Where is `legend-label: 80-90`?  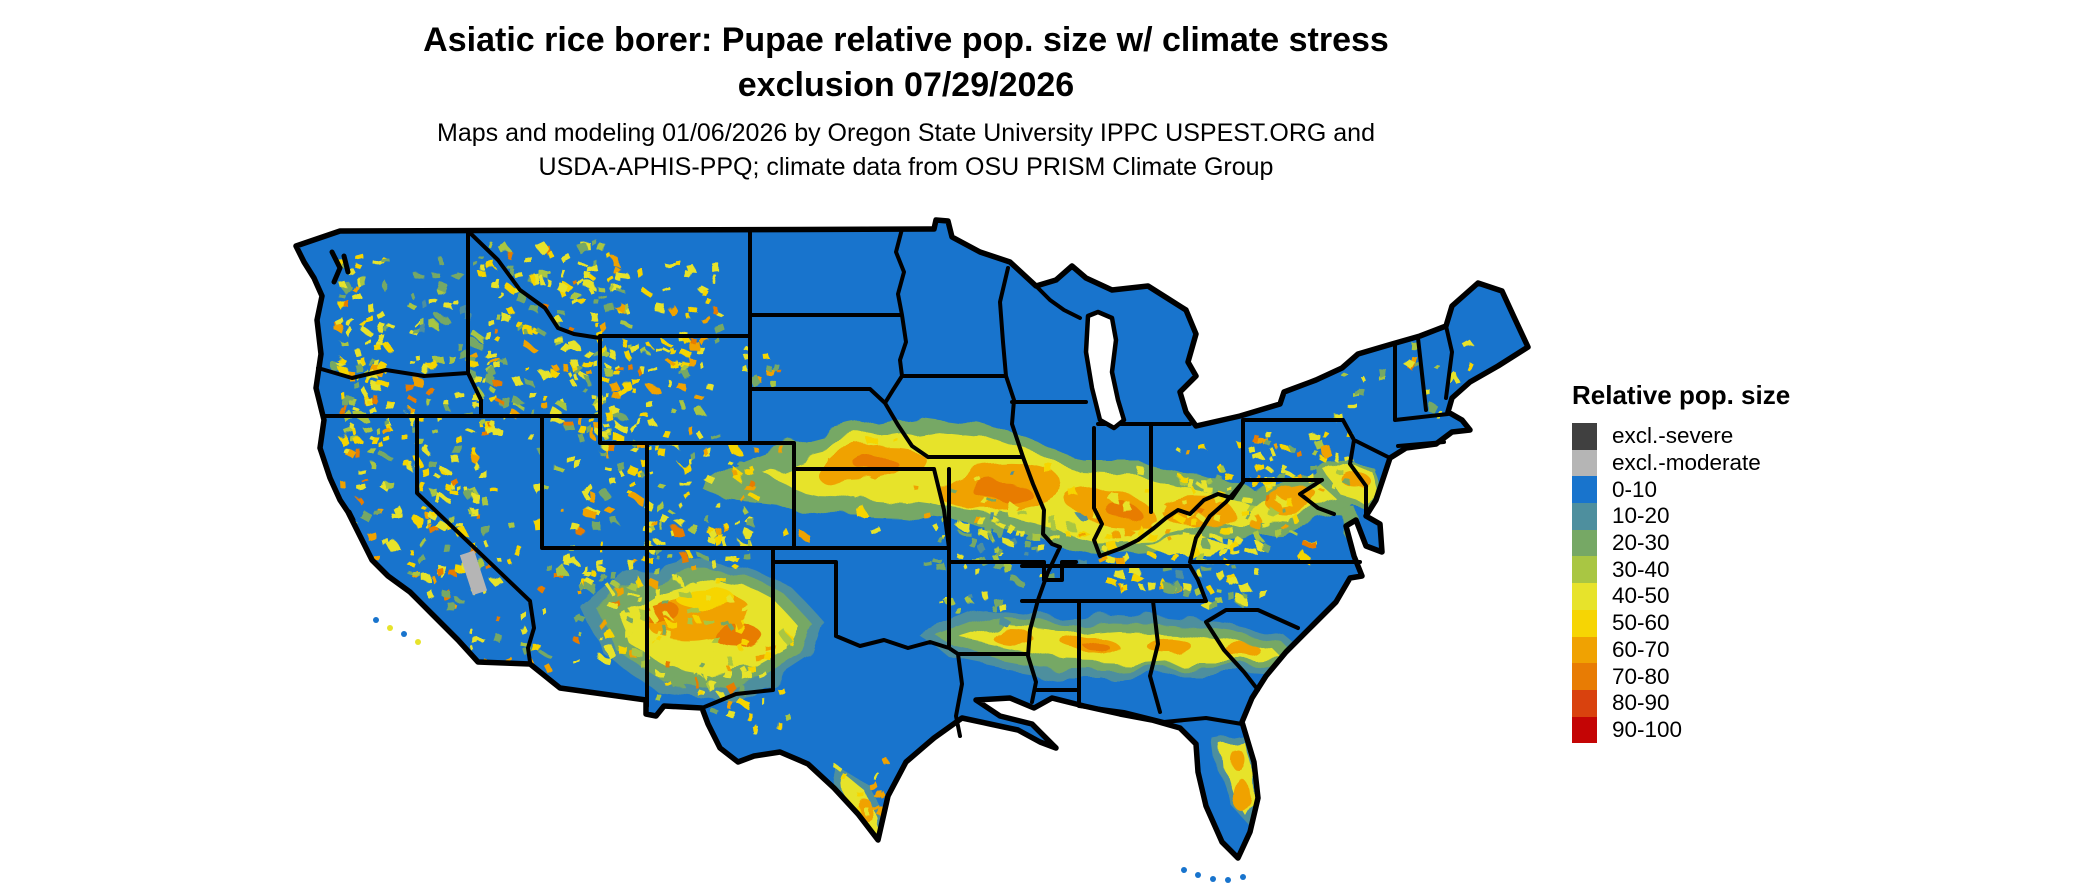
legend-label: 80-90 is located at coordinates (1641, 703).